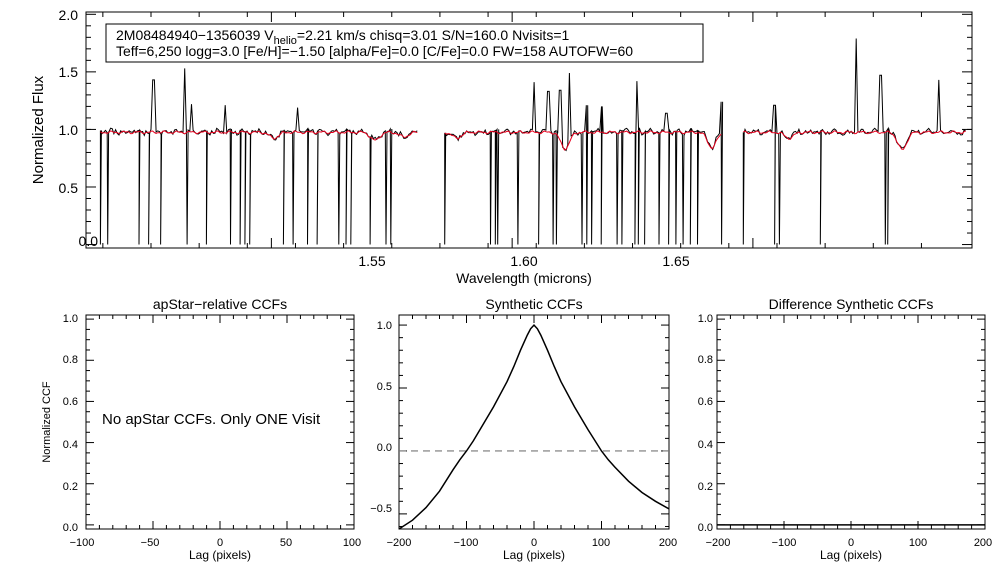 This screenshot has height=576, width=1008. Describe the element at coordinates (69, 15) in the screenshot. I see `y-tick-label-4: 2.0` at that location.